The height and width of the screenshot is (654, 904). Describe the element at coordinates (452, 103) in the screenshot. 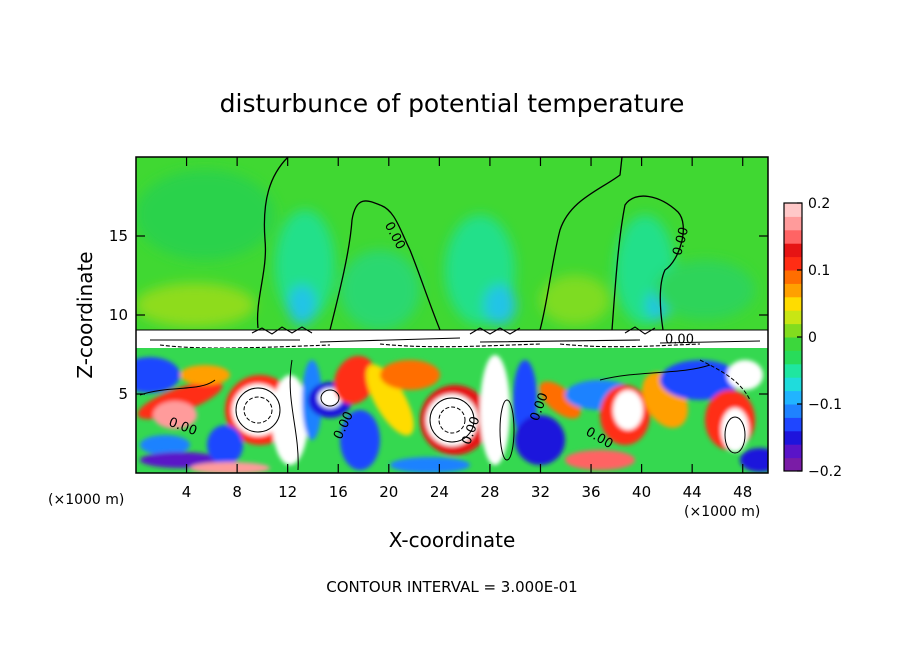

I see `chart-title: disturbunce of potential temperature` at that location.